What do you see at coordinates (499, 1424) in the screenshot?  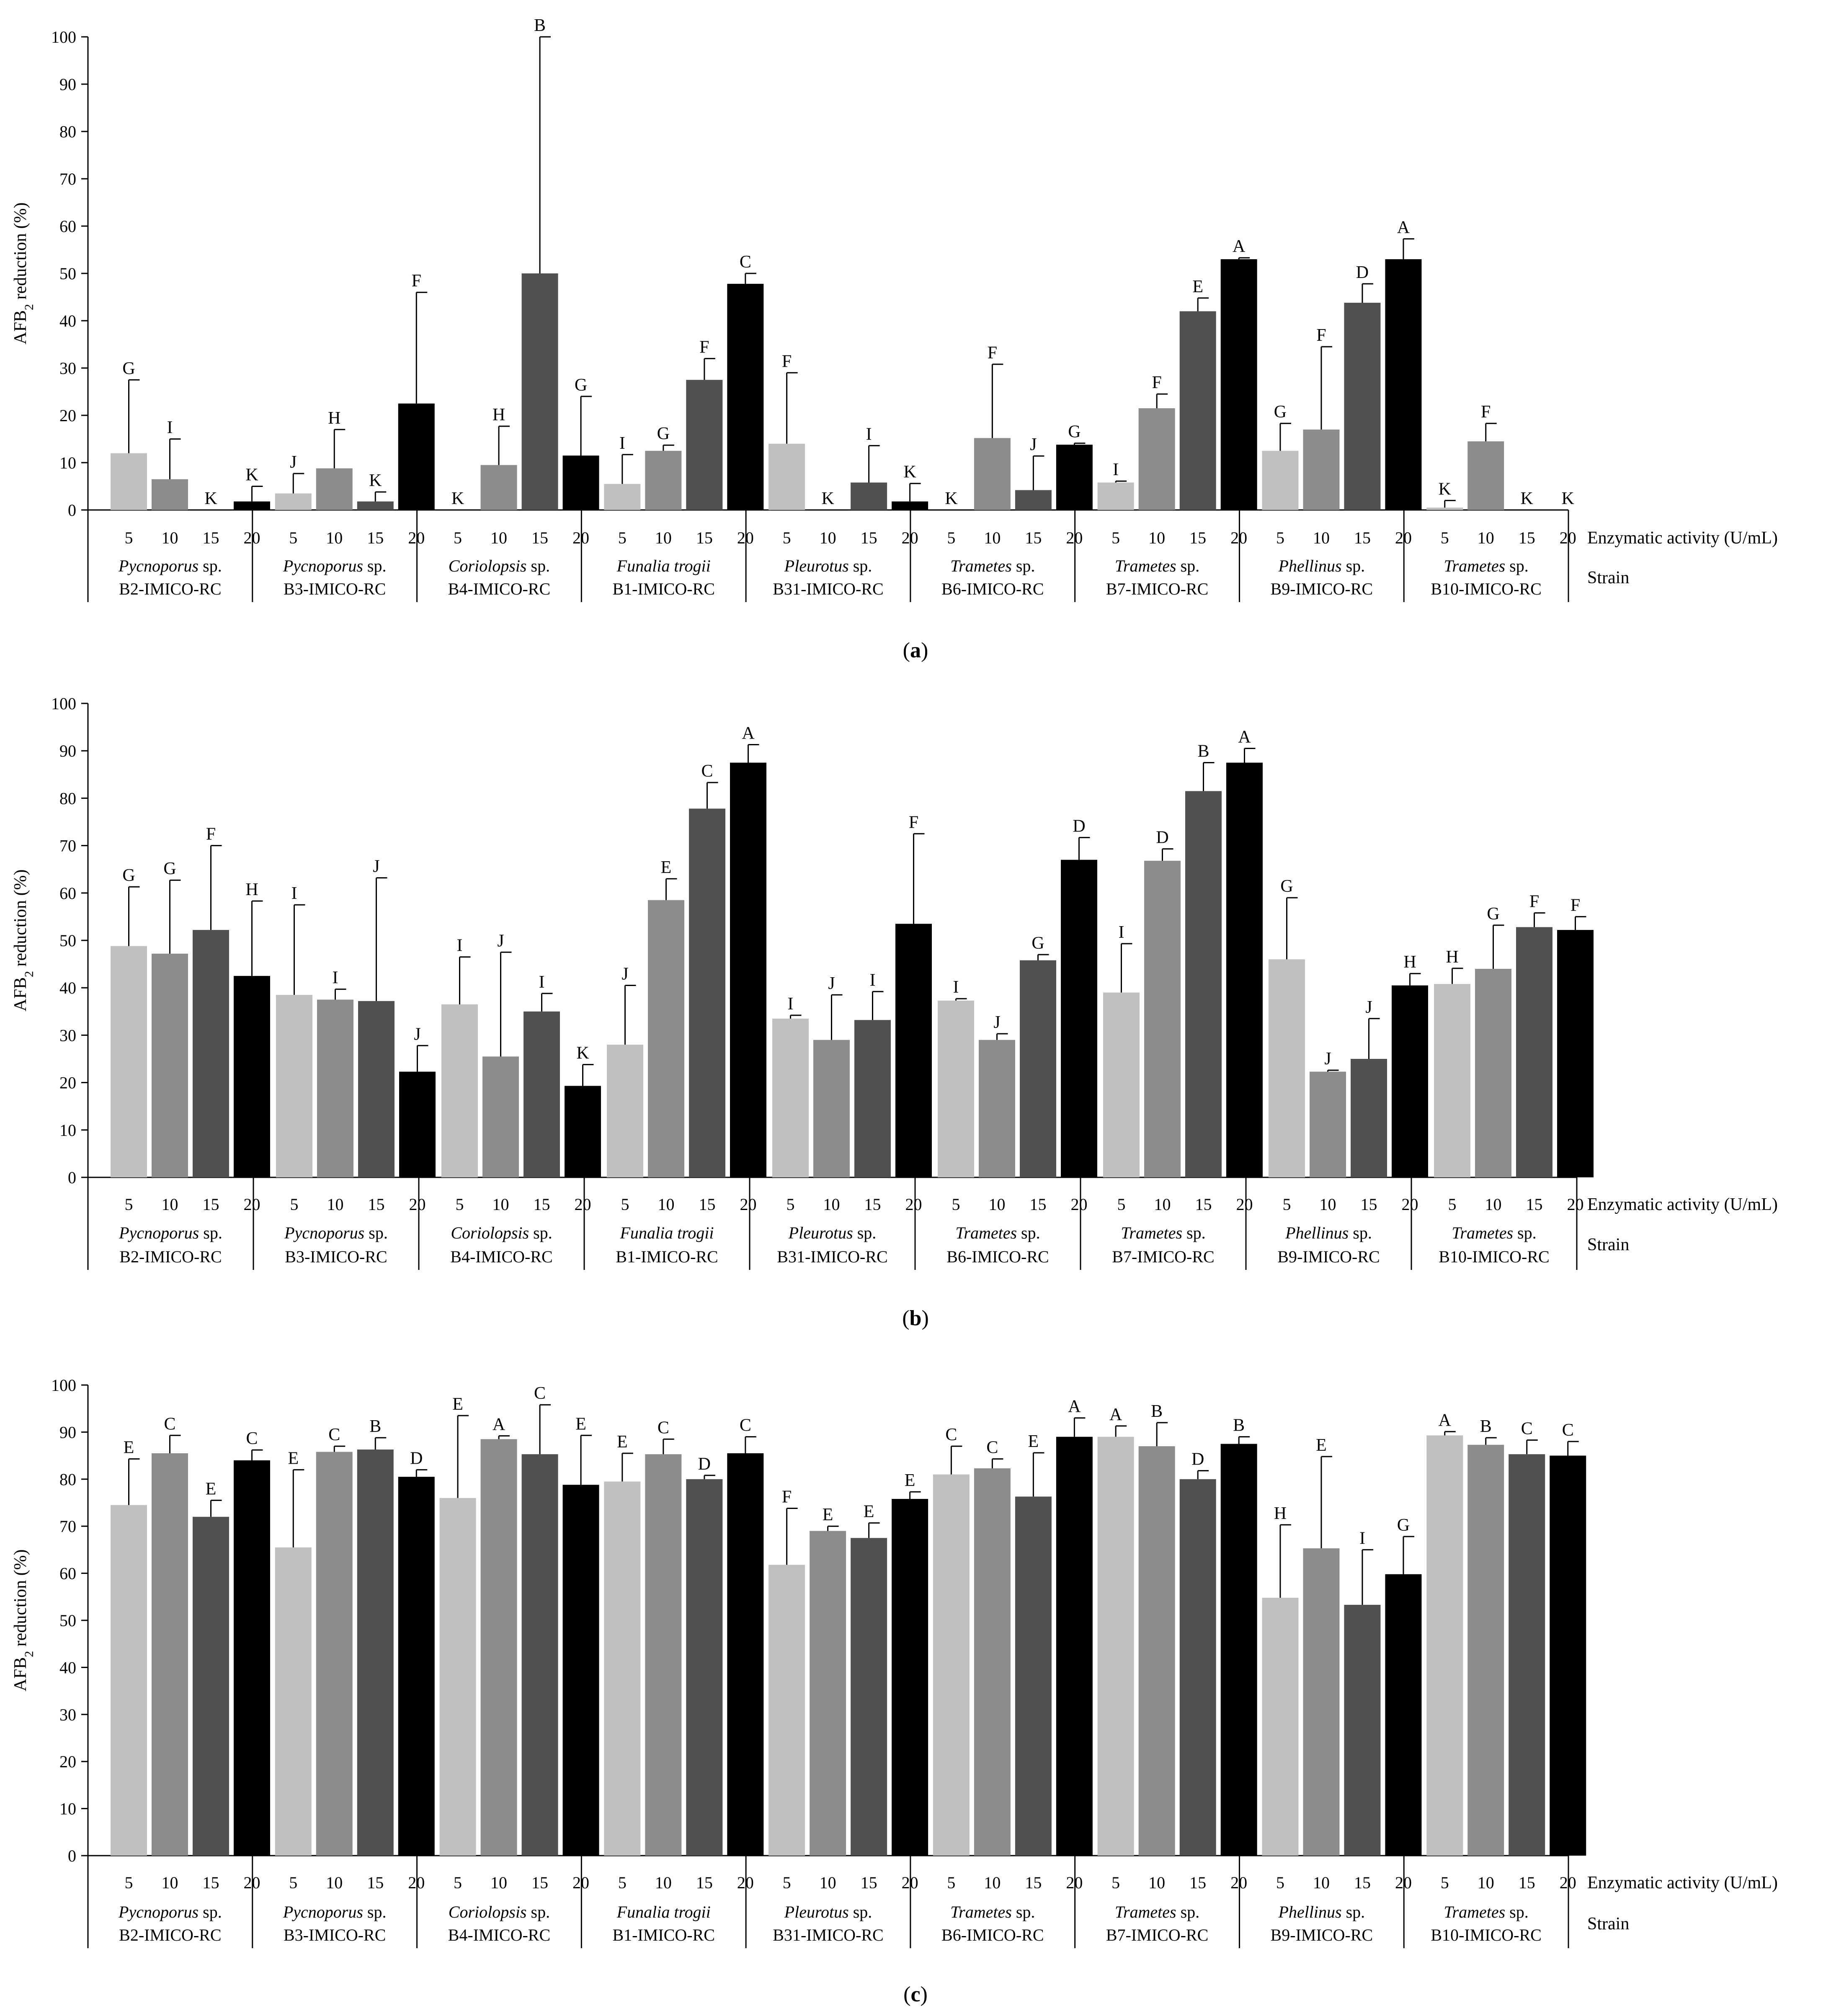 I see `significance-letter: A` at bounding box center [499, 1424].